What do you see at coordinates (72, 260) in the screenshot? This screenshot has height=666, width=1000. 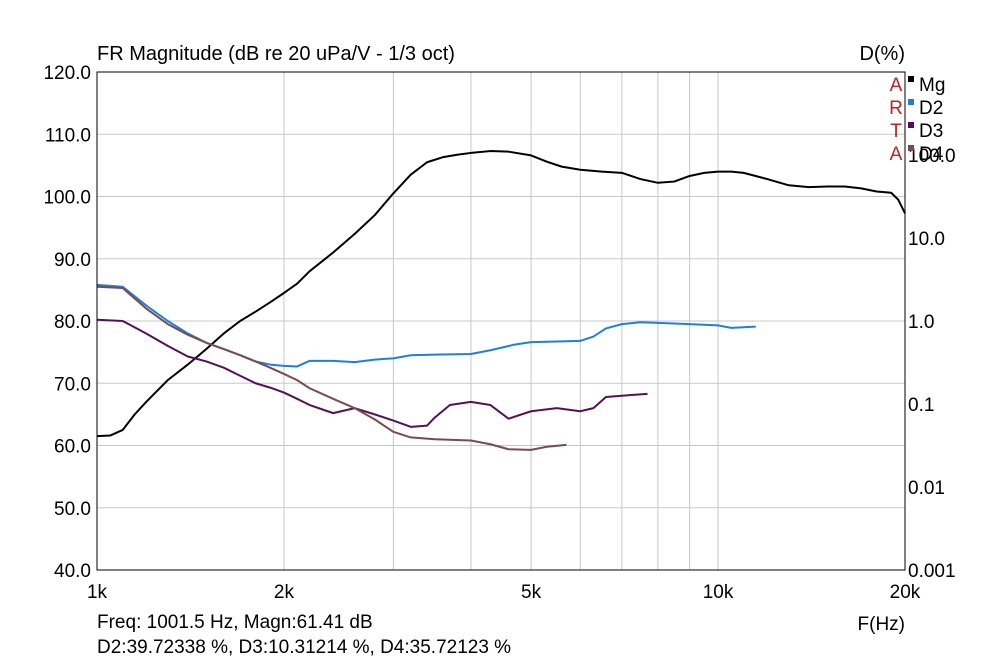 I see `y-tick-label: 90.0` at bounding box center [72, 260].